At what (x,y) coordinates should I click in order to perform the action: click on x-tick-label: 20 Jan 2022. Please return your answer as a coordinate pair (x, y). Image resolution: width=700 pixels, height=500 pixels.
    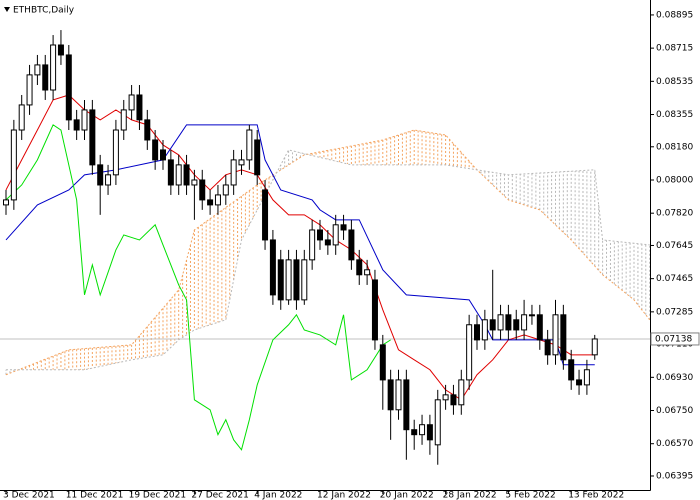
    Looking at the image, I should click on (407, 495).